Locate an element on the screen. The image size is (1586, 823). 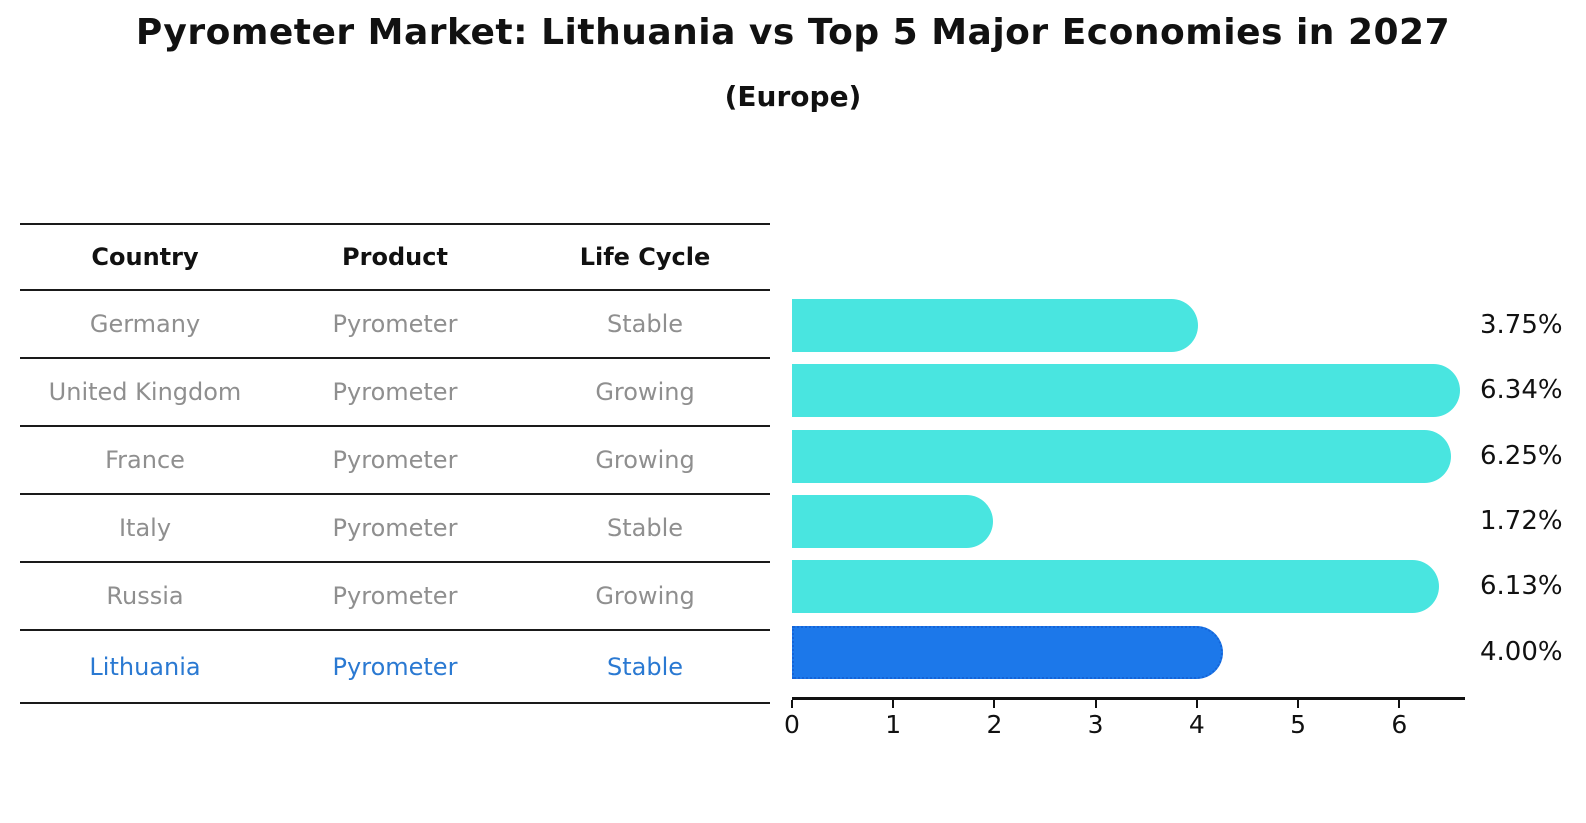
bar-value-label: 6.25% is located at coordinates (1521, 455).